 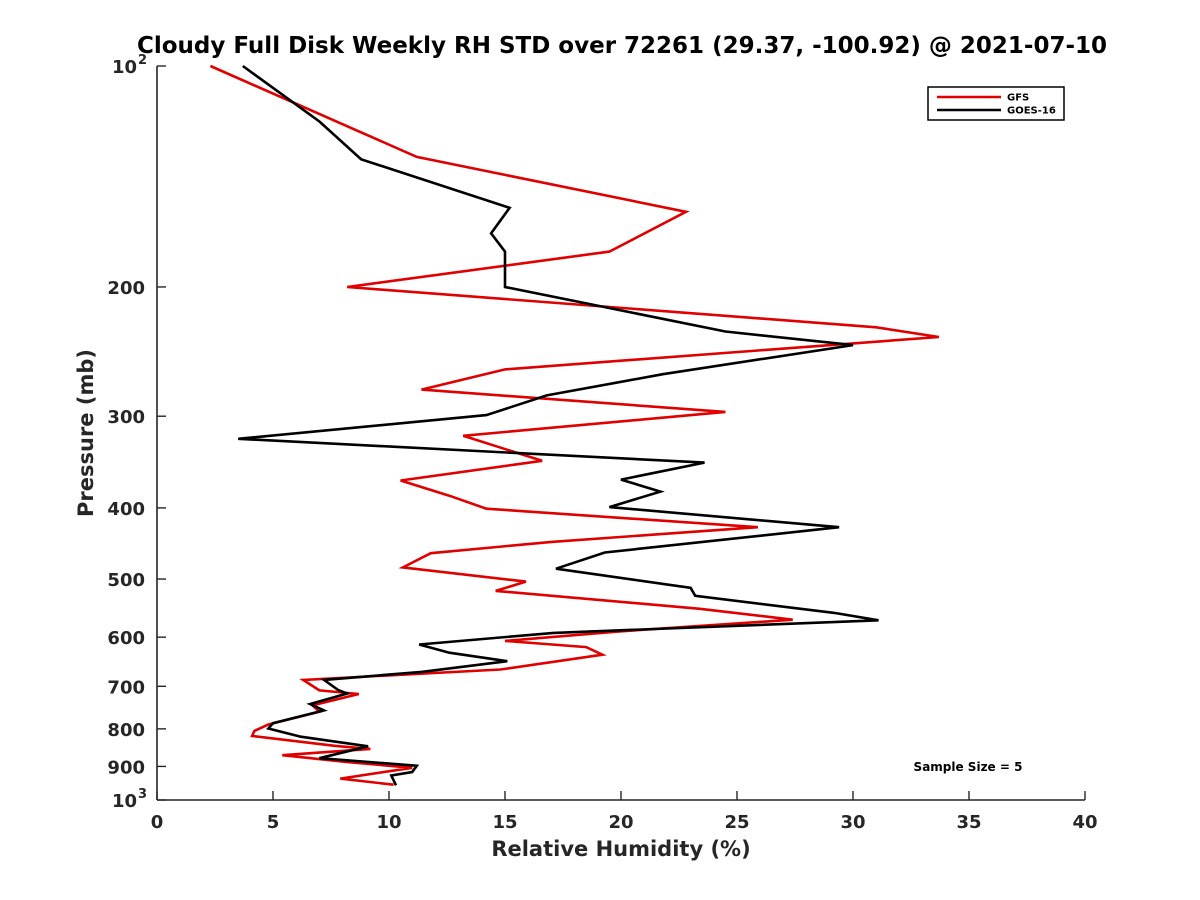 What do you see at coordinates (126, 417) in the screenshot?
I see `y-tick-label: 300` at bounding box center [126, 417].